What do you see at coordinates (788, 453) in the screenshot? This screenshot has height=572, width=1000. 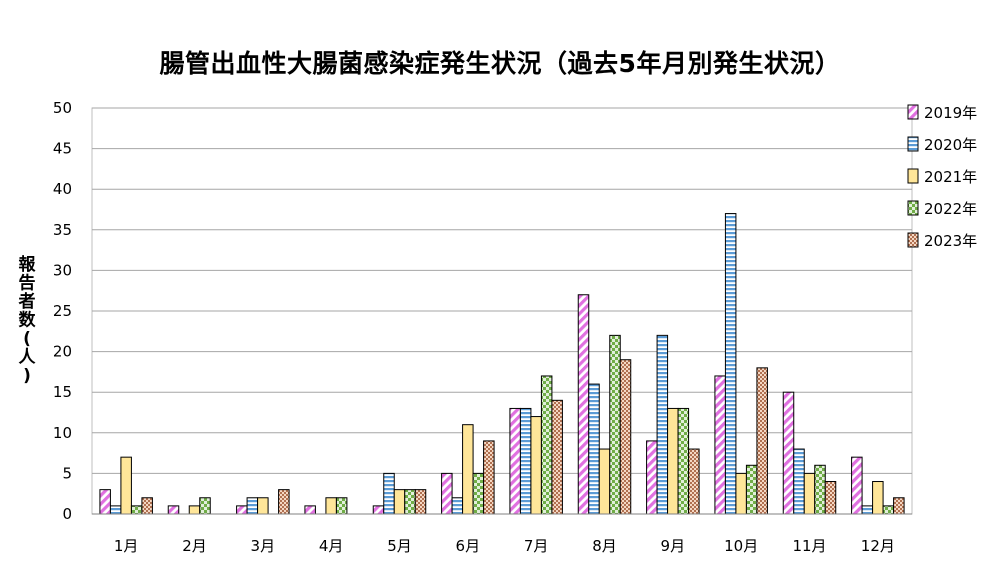 I see `bar-2019年-11月` at bounding box center [788, 453].